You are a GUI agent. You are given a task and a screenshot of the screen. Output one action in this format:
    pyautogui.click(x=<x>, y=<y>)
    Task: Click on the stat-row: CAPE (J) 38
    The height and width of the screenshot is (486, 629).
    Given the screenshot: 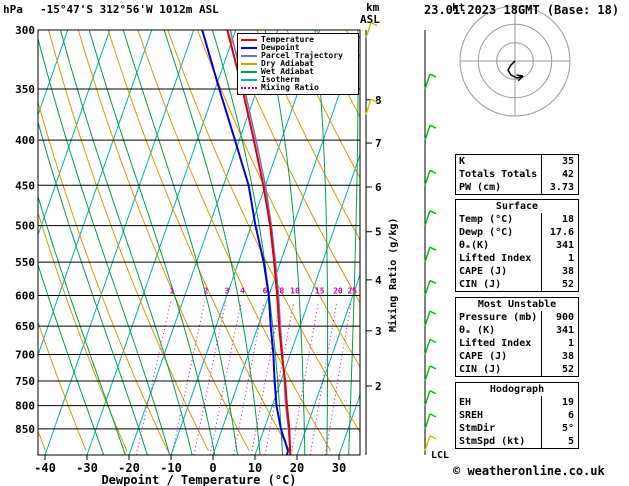 What is the action you would take?
    pyautogui.click(x=517, y=271)
    